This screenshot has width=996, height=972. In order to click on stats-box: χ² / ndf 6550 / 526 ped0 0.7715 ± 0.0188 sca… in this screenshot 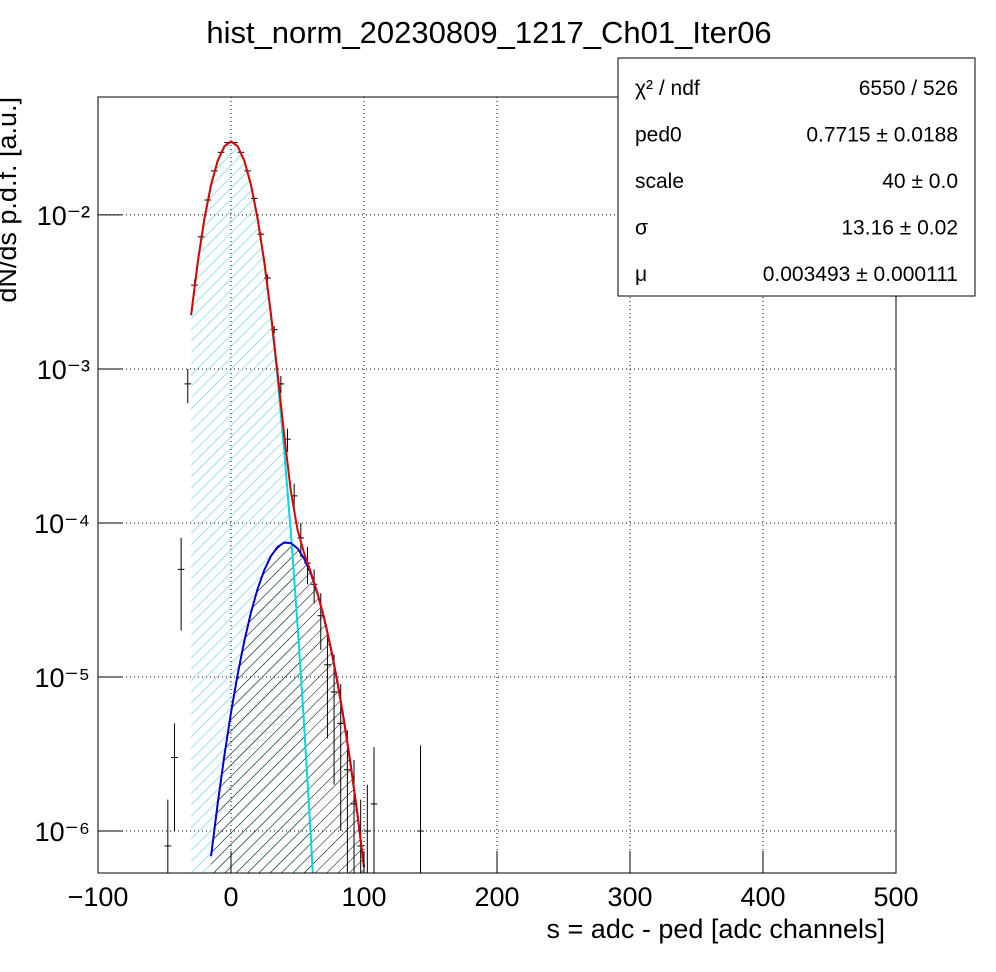, I will do `click(796, 177)`.